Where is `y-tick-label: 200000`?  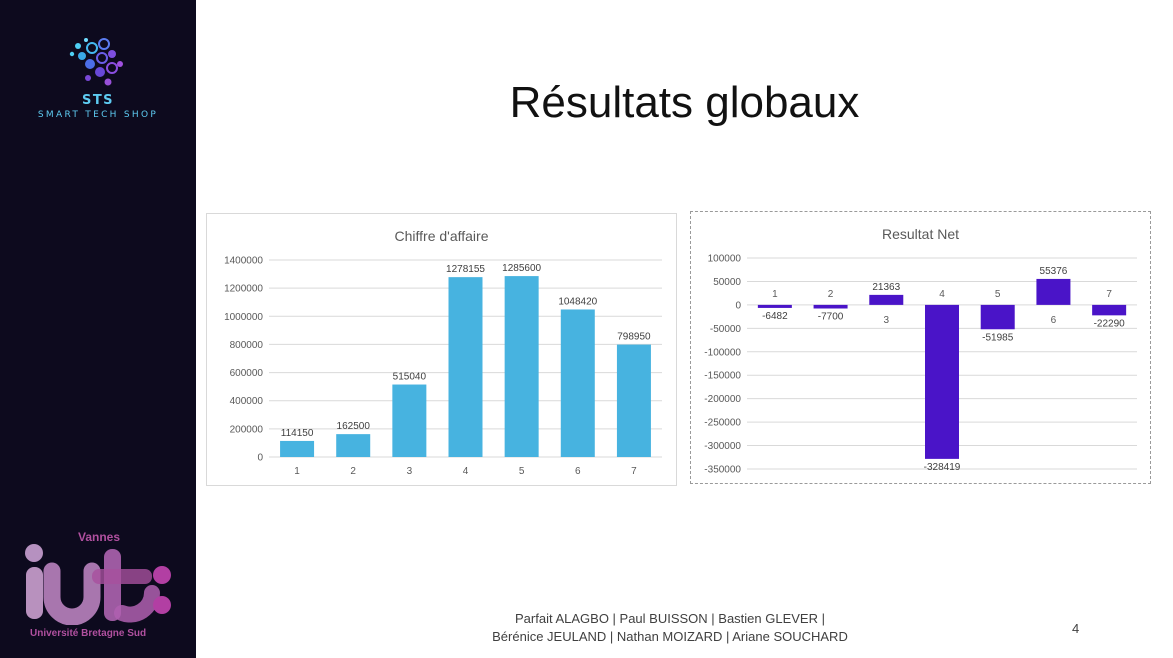 y-tick-label: 200000 is located at coordinates (247, 429).